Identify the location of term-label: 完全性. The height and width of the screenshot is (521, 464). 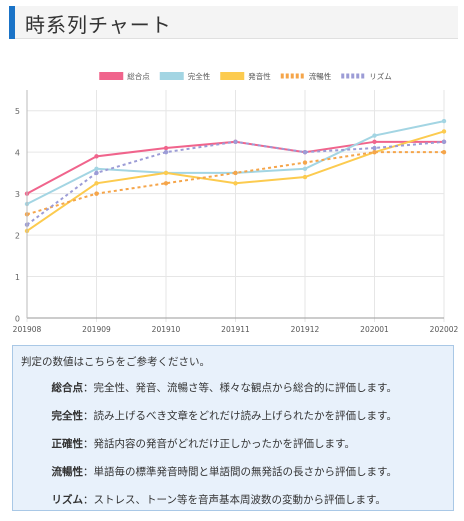
(67, 416).